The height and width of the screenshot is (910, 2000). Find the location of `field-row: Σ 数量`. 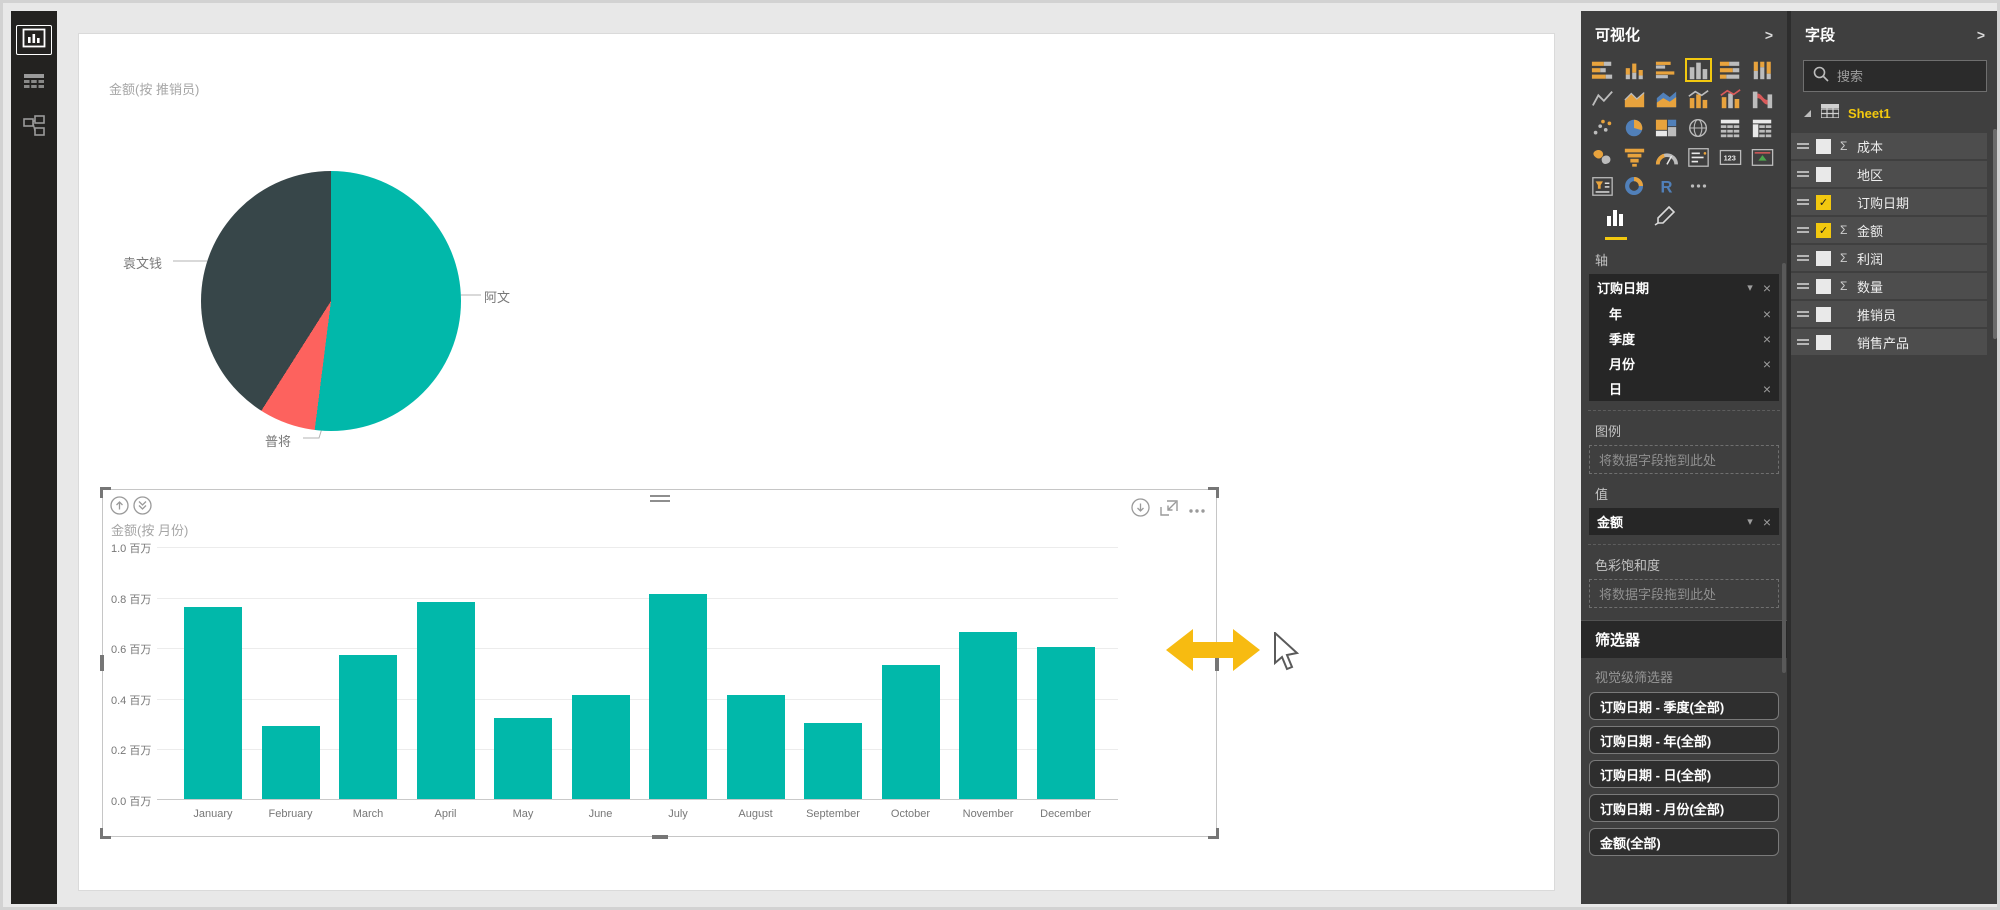

field-row: Σ 数量 is located at coordinates (1889, 286).